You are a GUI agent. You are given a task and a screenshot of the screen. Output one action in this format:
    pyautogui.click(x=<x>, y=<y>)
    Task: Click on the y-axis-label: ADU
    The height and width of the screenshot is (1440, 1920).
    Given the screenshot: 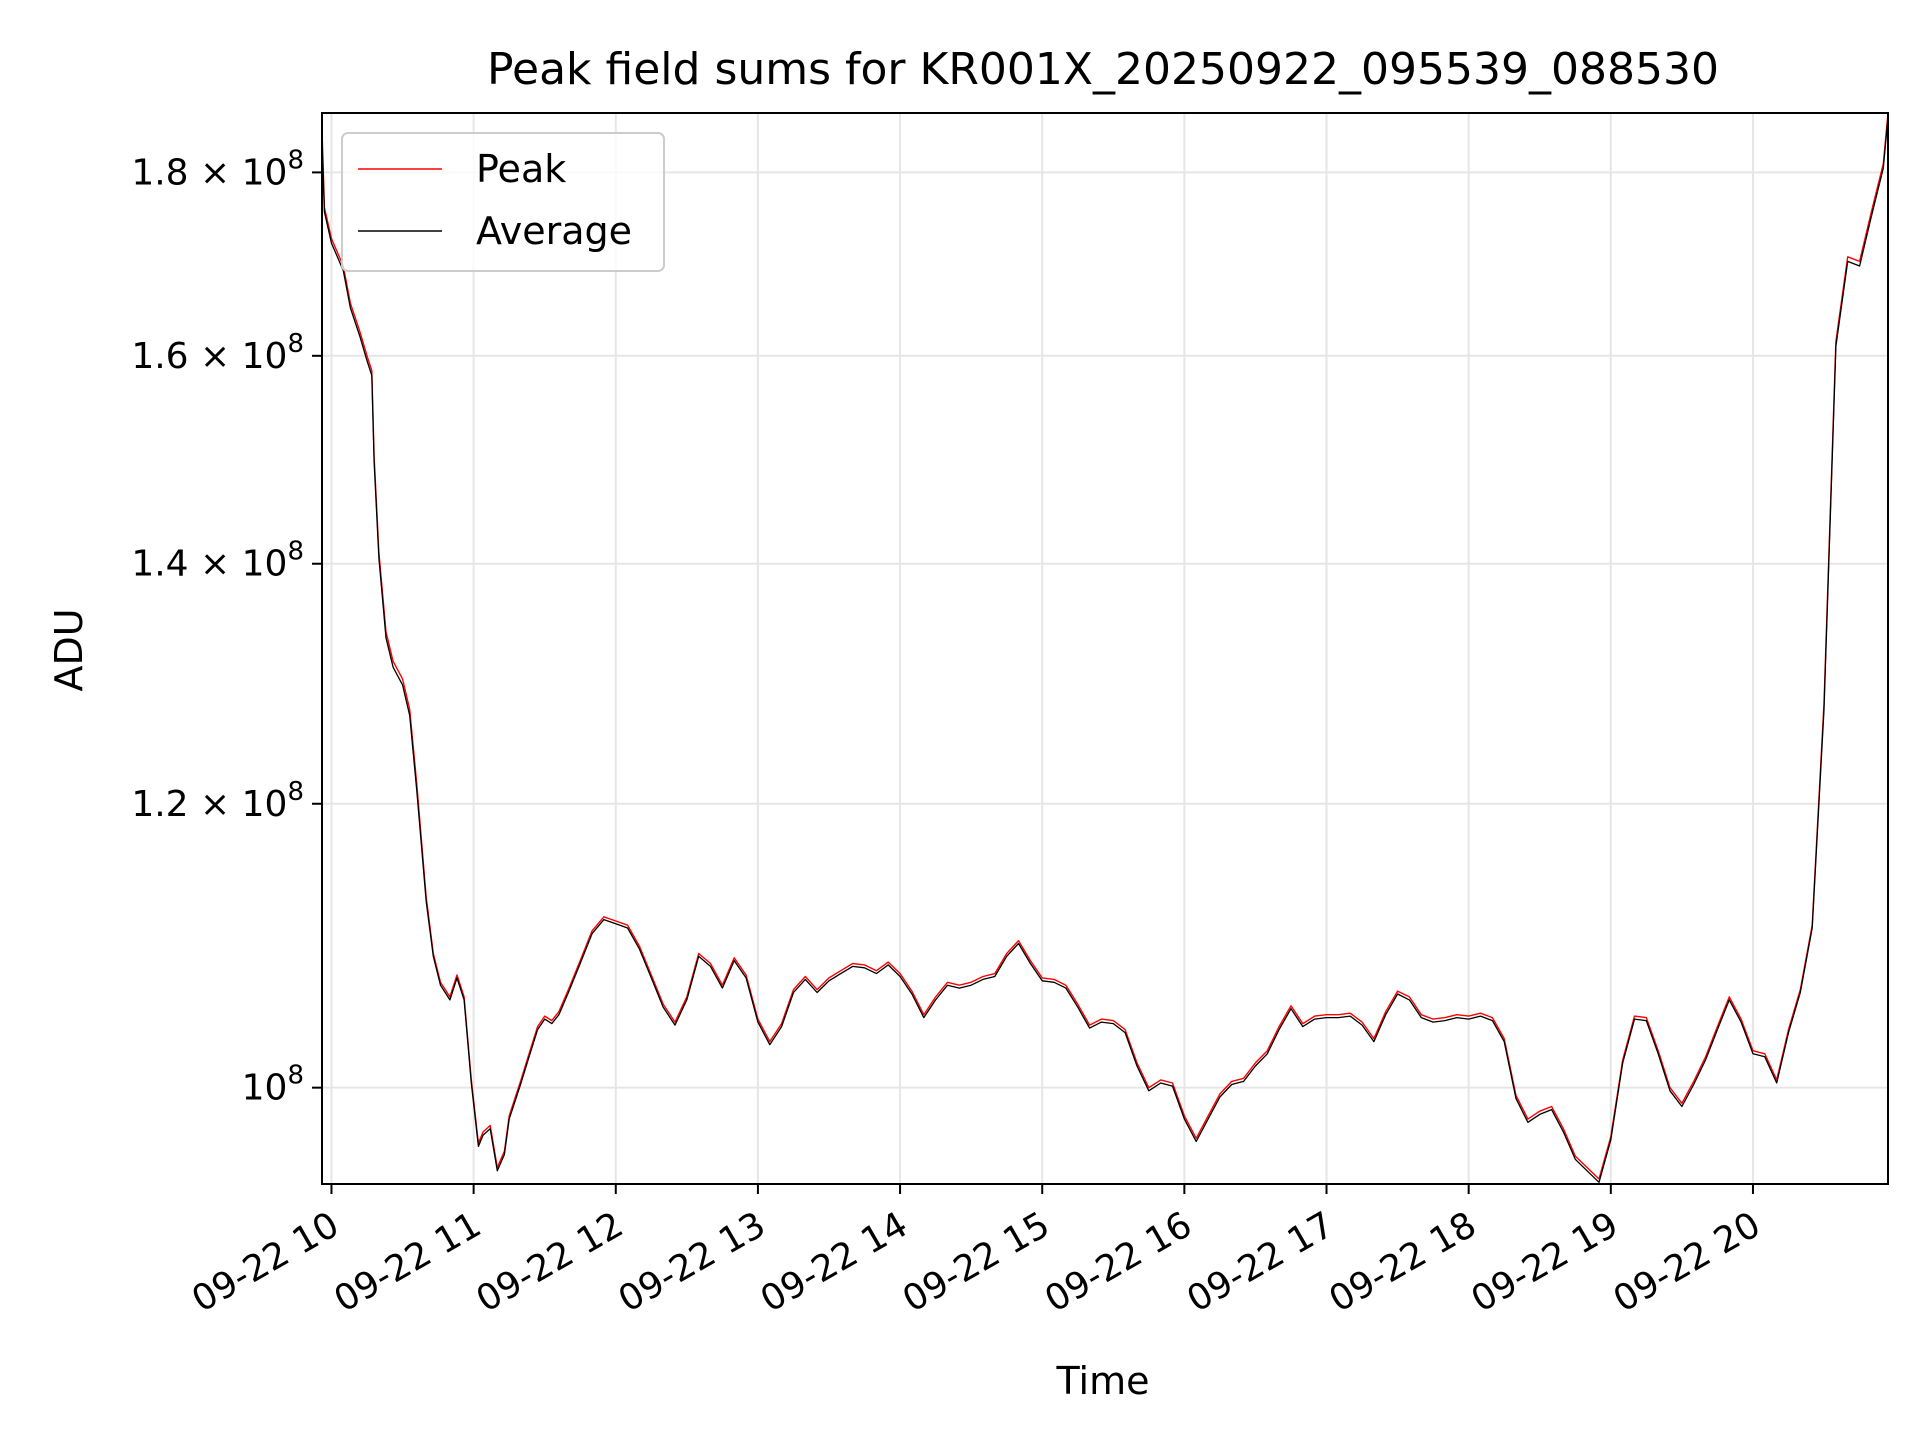 What is the action you would take?
    pyautogui.click(x=69, y=649)
    